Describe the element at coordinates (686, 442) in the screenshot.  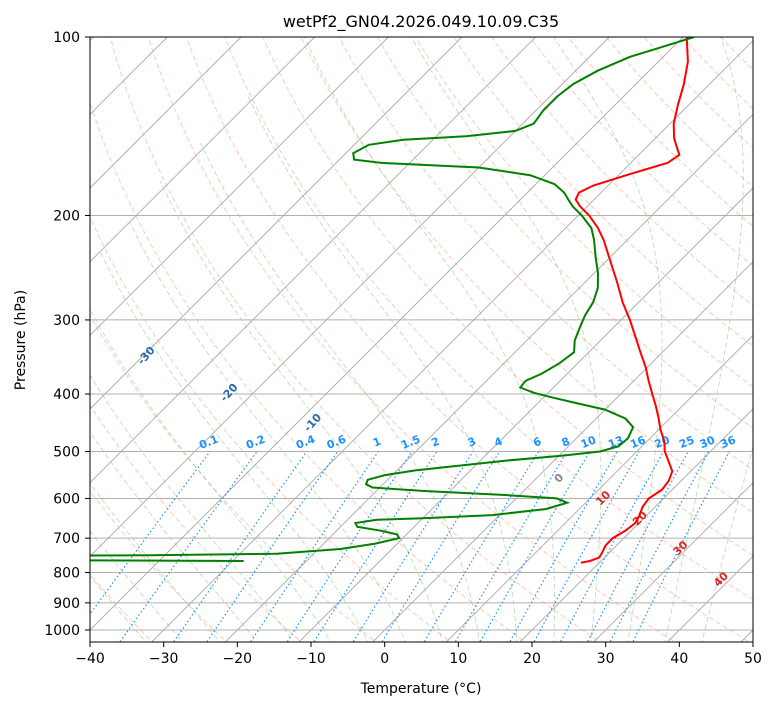
I see `mixing-ratio-label: 25` at that location.